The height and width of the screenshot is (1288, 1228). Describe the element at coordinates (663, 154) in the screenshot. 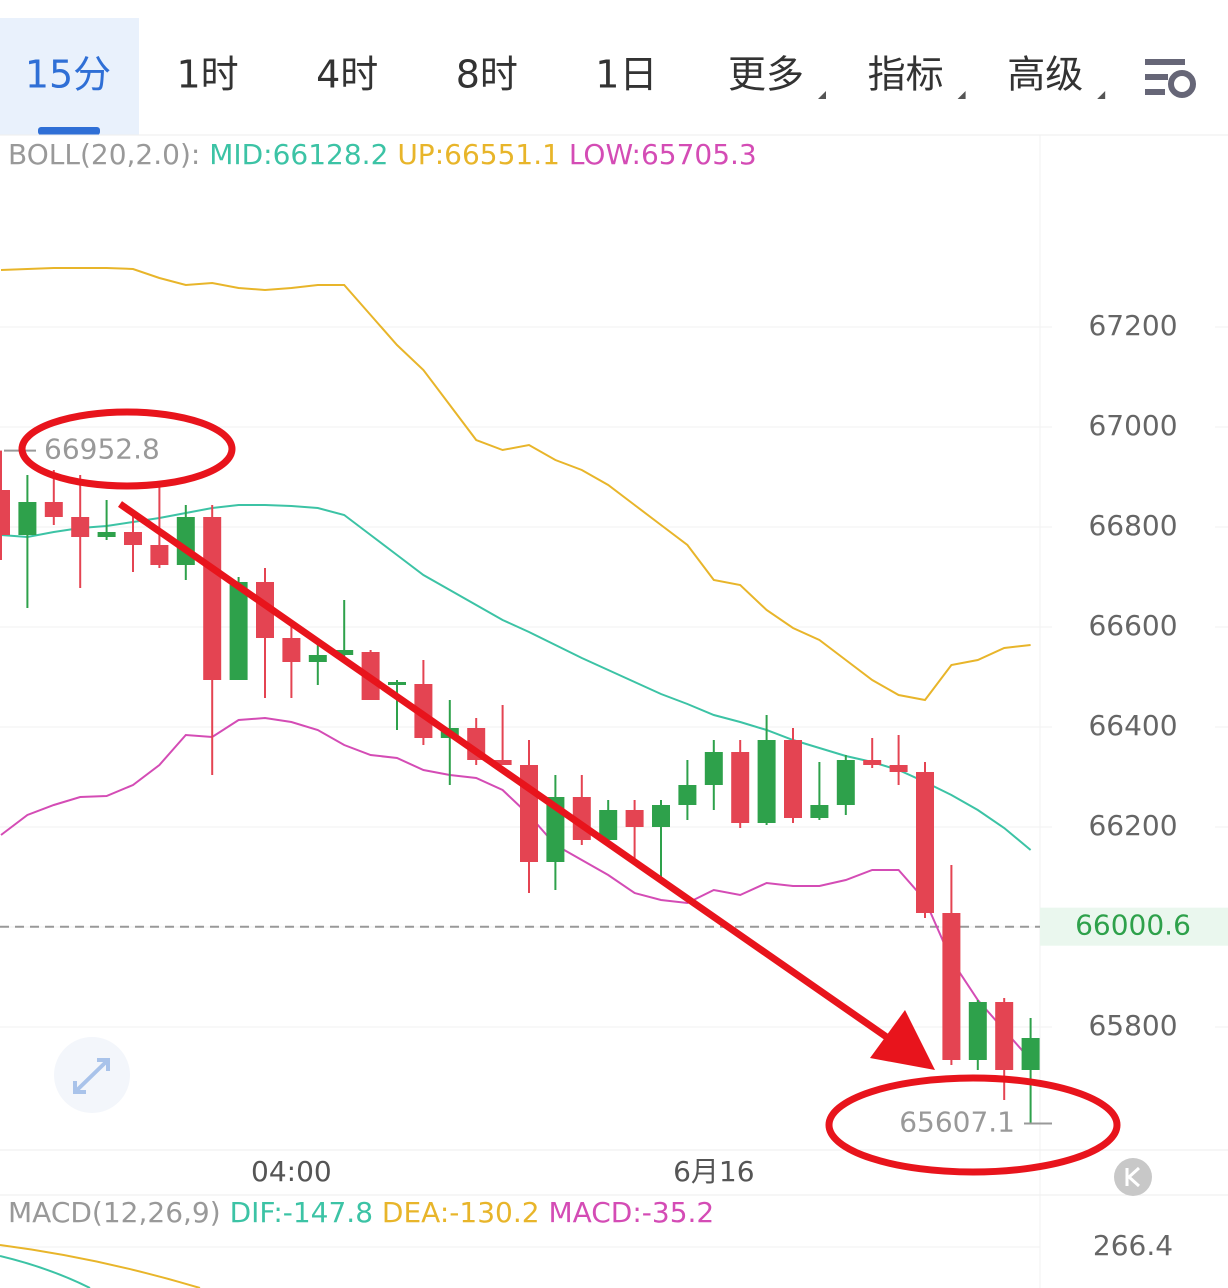

I see `boll-low: LOW:65705.3` at that location.